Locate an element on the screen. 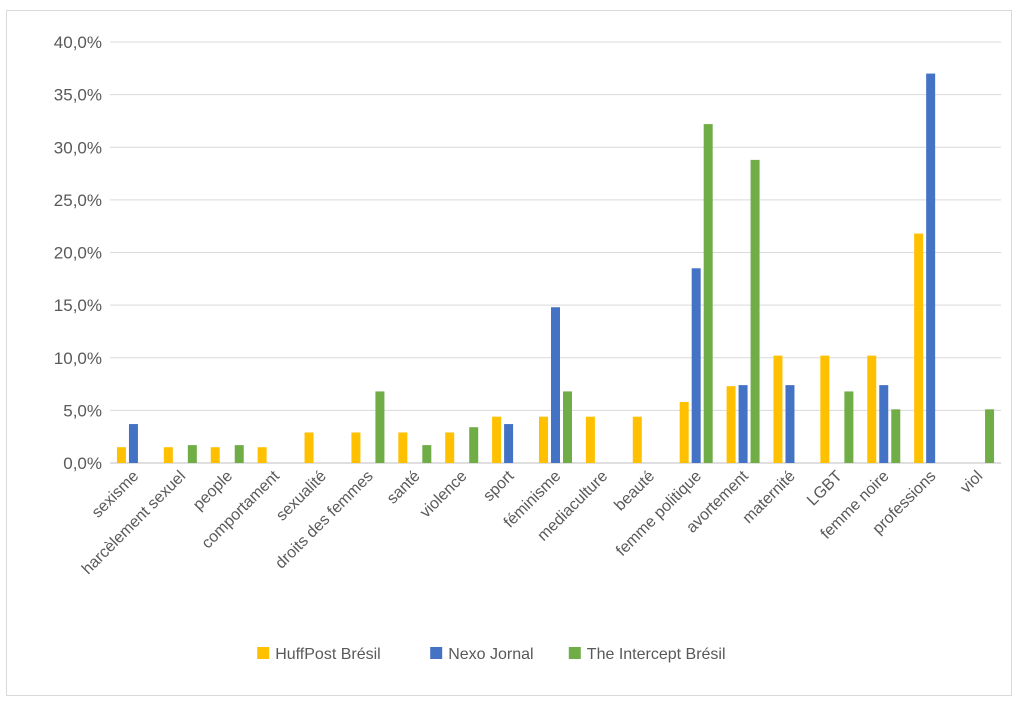 The width and height of the screenshot is (1019, 704). x-category-label: santé is located at coordinates (404, 488).